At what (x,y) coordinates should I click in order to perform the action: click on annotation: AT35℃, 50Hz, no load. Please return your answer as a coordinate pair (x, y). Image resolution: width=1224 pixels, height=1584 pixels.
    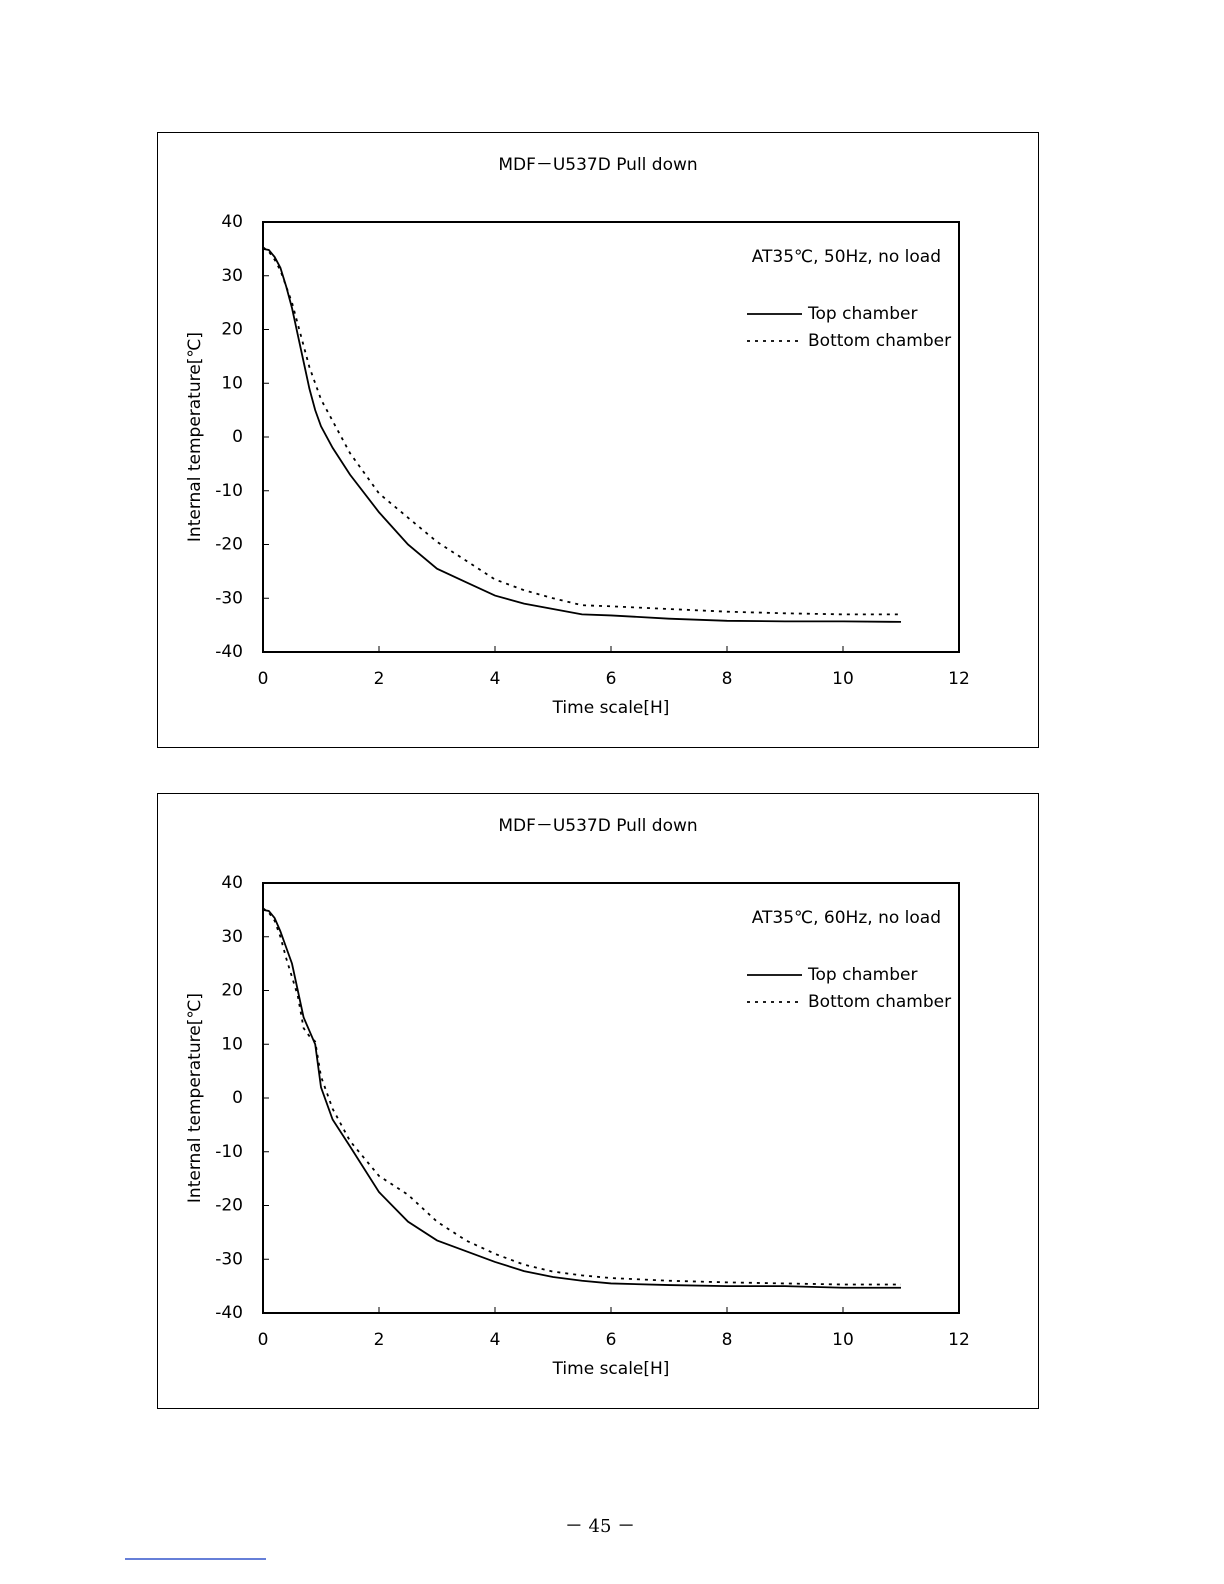
    Looking at the image, I should click on (846, 257).